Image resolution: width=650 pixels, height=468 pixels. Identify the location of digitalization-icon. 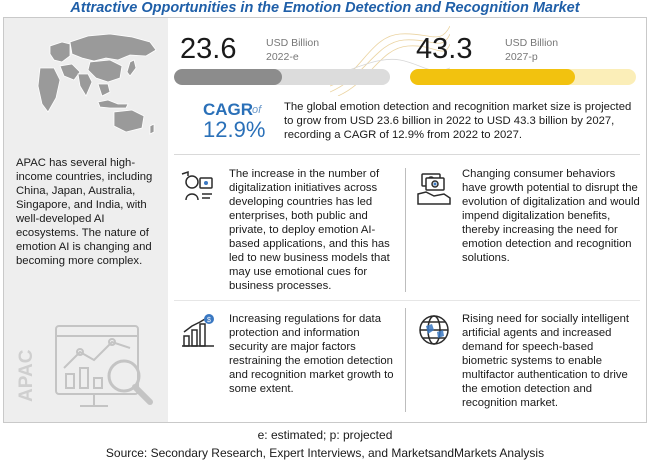
(197, 185).